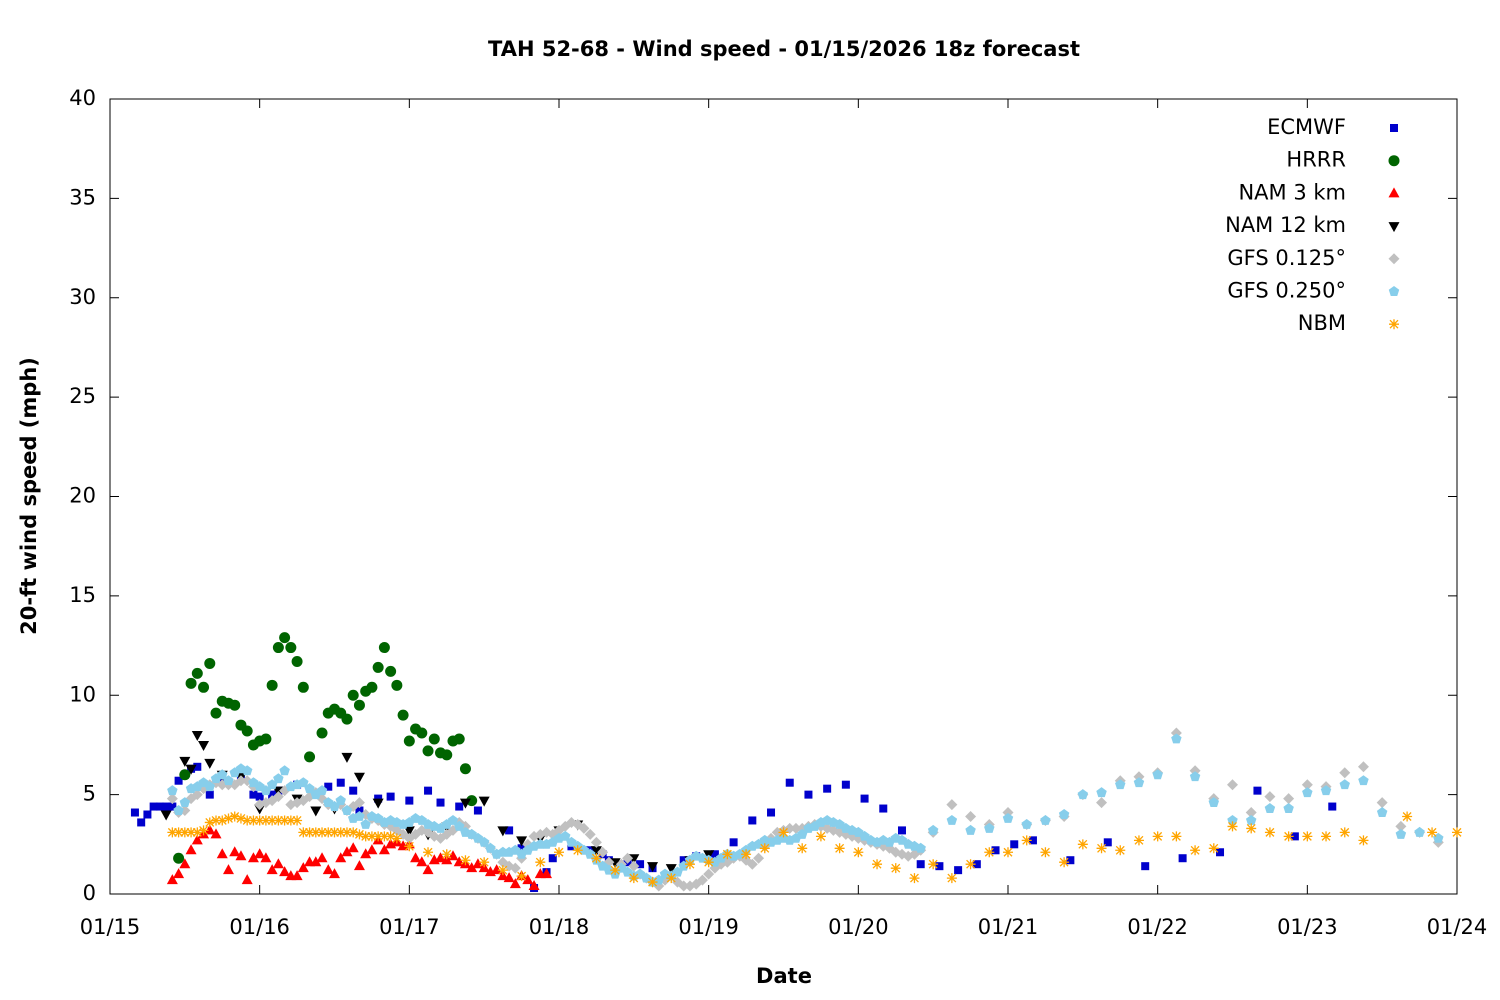 The height and width of the screenshot is (1000, 1500). What do you see at coordinates (1292, 192) in the screenshot?
I see `legend-label: NAM 3 km` at bounding box center [1292, 192].